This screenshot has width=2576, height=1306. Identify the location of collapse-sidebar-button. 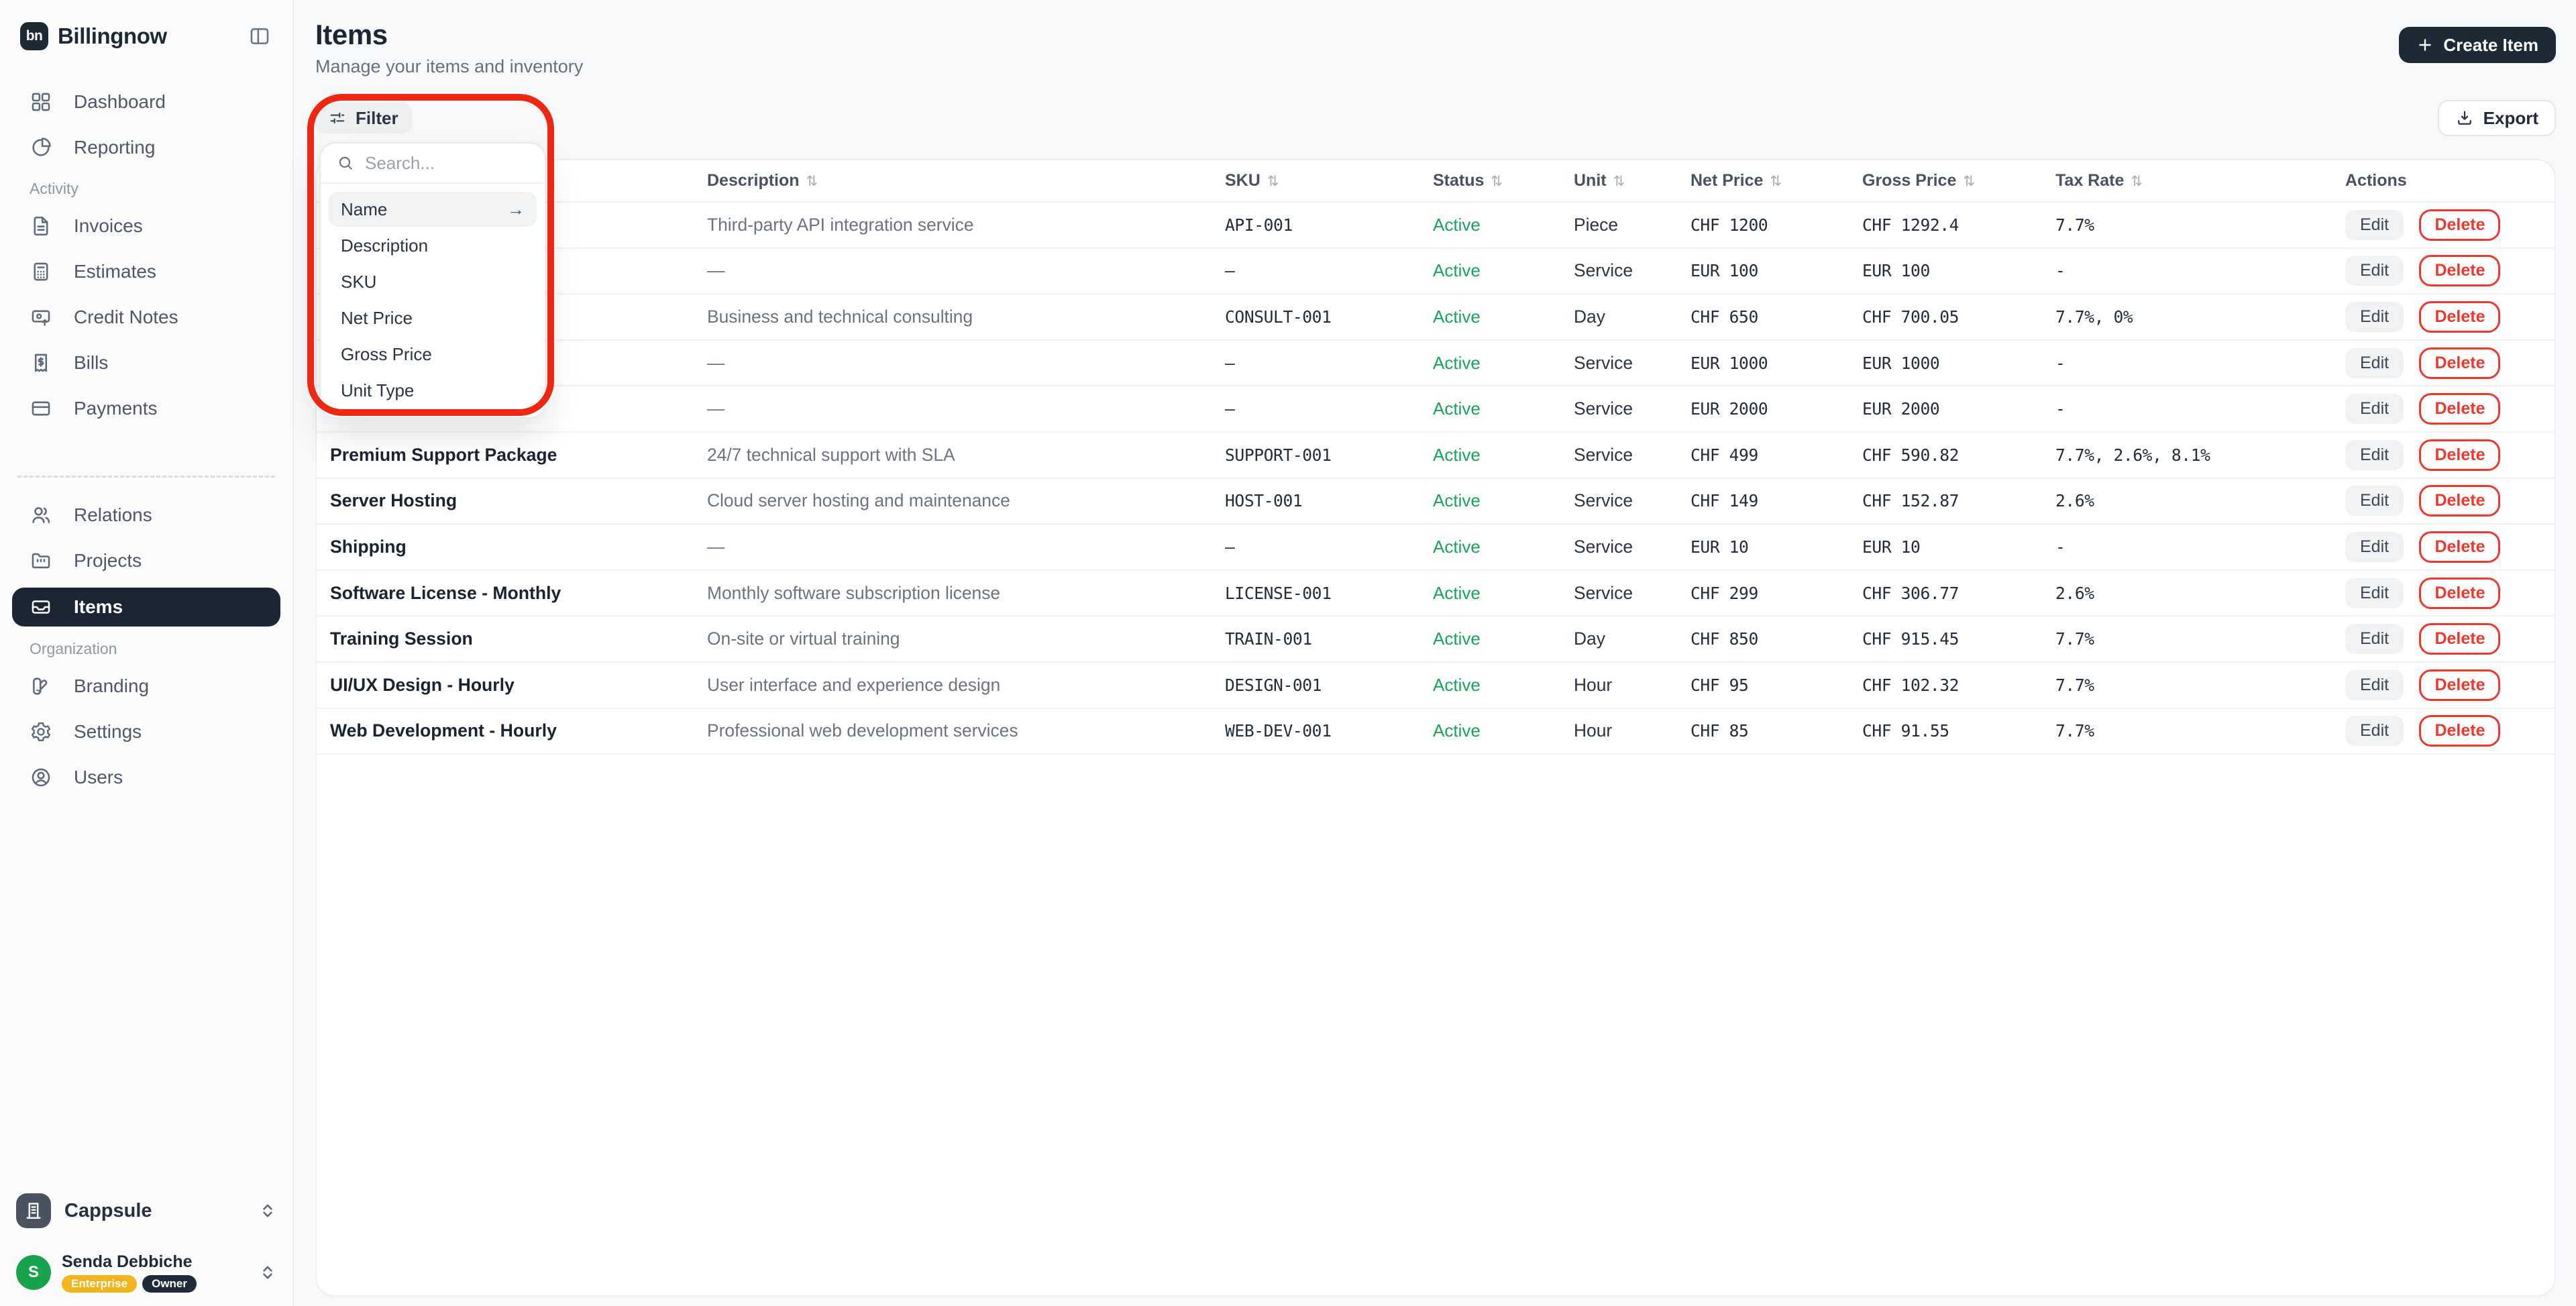
(260, 36).